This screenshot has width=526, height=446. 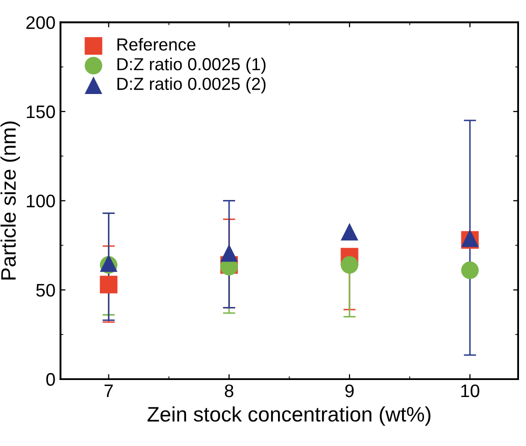 I want to click on y-tick-label: 0, so click(x=50, y=379).